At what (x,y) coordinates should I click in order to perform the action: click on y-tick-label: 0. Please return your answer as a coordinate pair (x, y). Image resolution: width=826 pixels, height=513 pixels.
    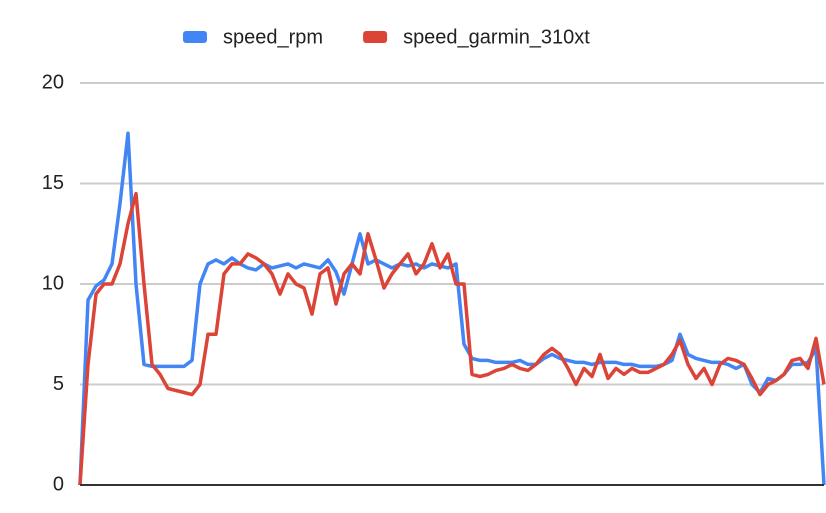
    Looking at the image, I should click on (58, 484).